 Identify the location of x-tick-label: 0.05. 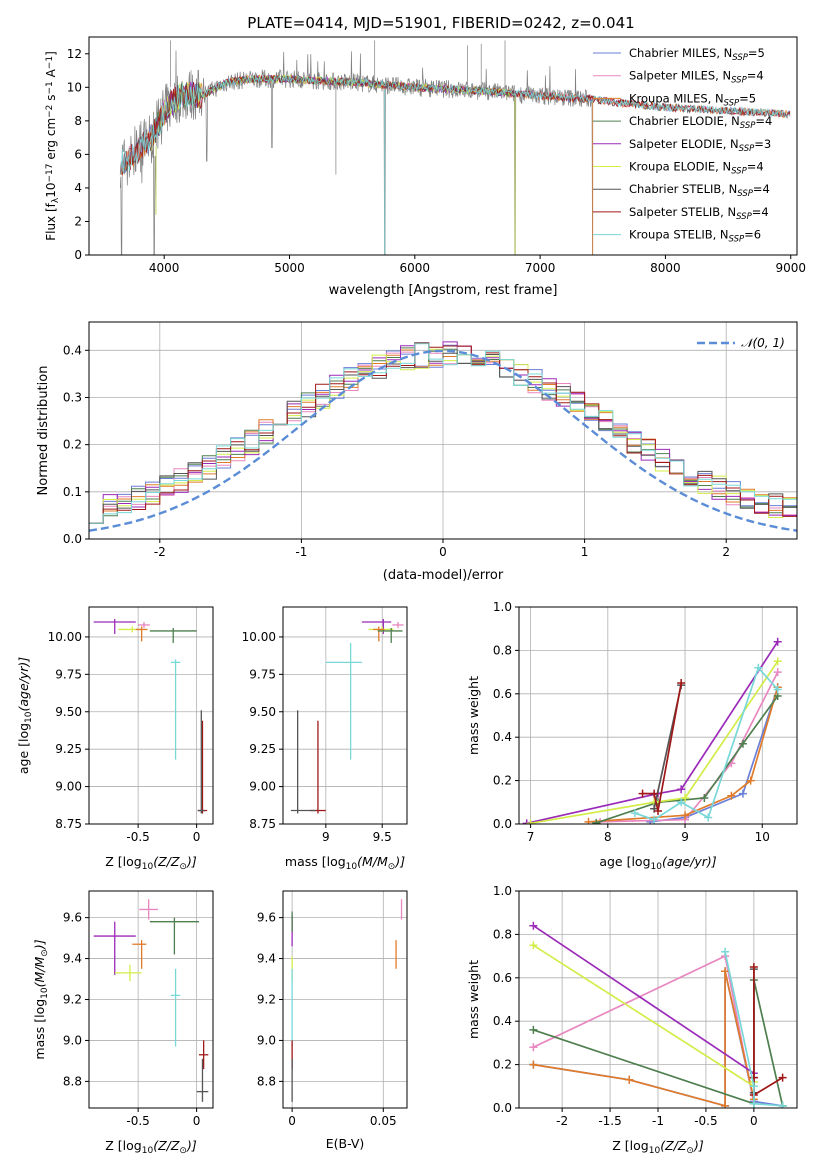
(383, 1121).